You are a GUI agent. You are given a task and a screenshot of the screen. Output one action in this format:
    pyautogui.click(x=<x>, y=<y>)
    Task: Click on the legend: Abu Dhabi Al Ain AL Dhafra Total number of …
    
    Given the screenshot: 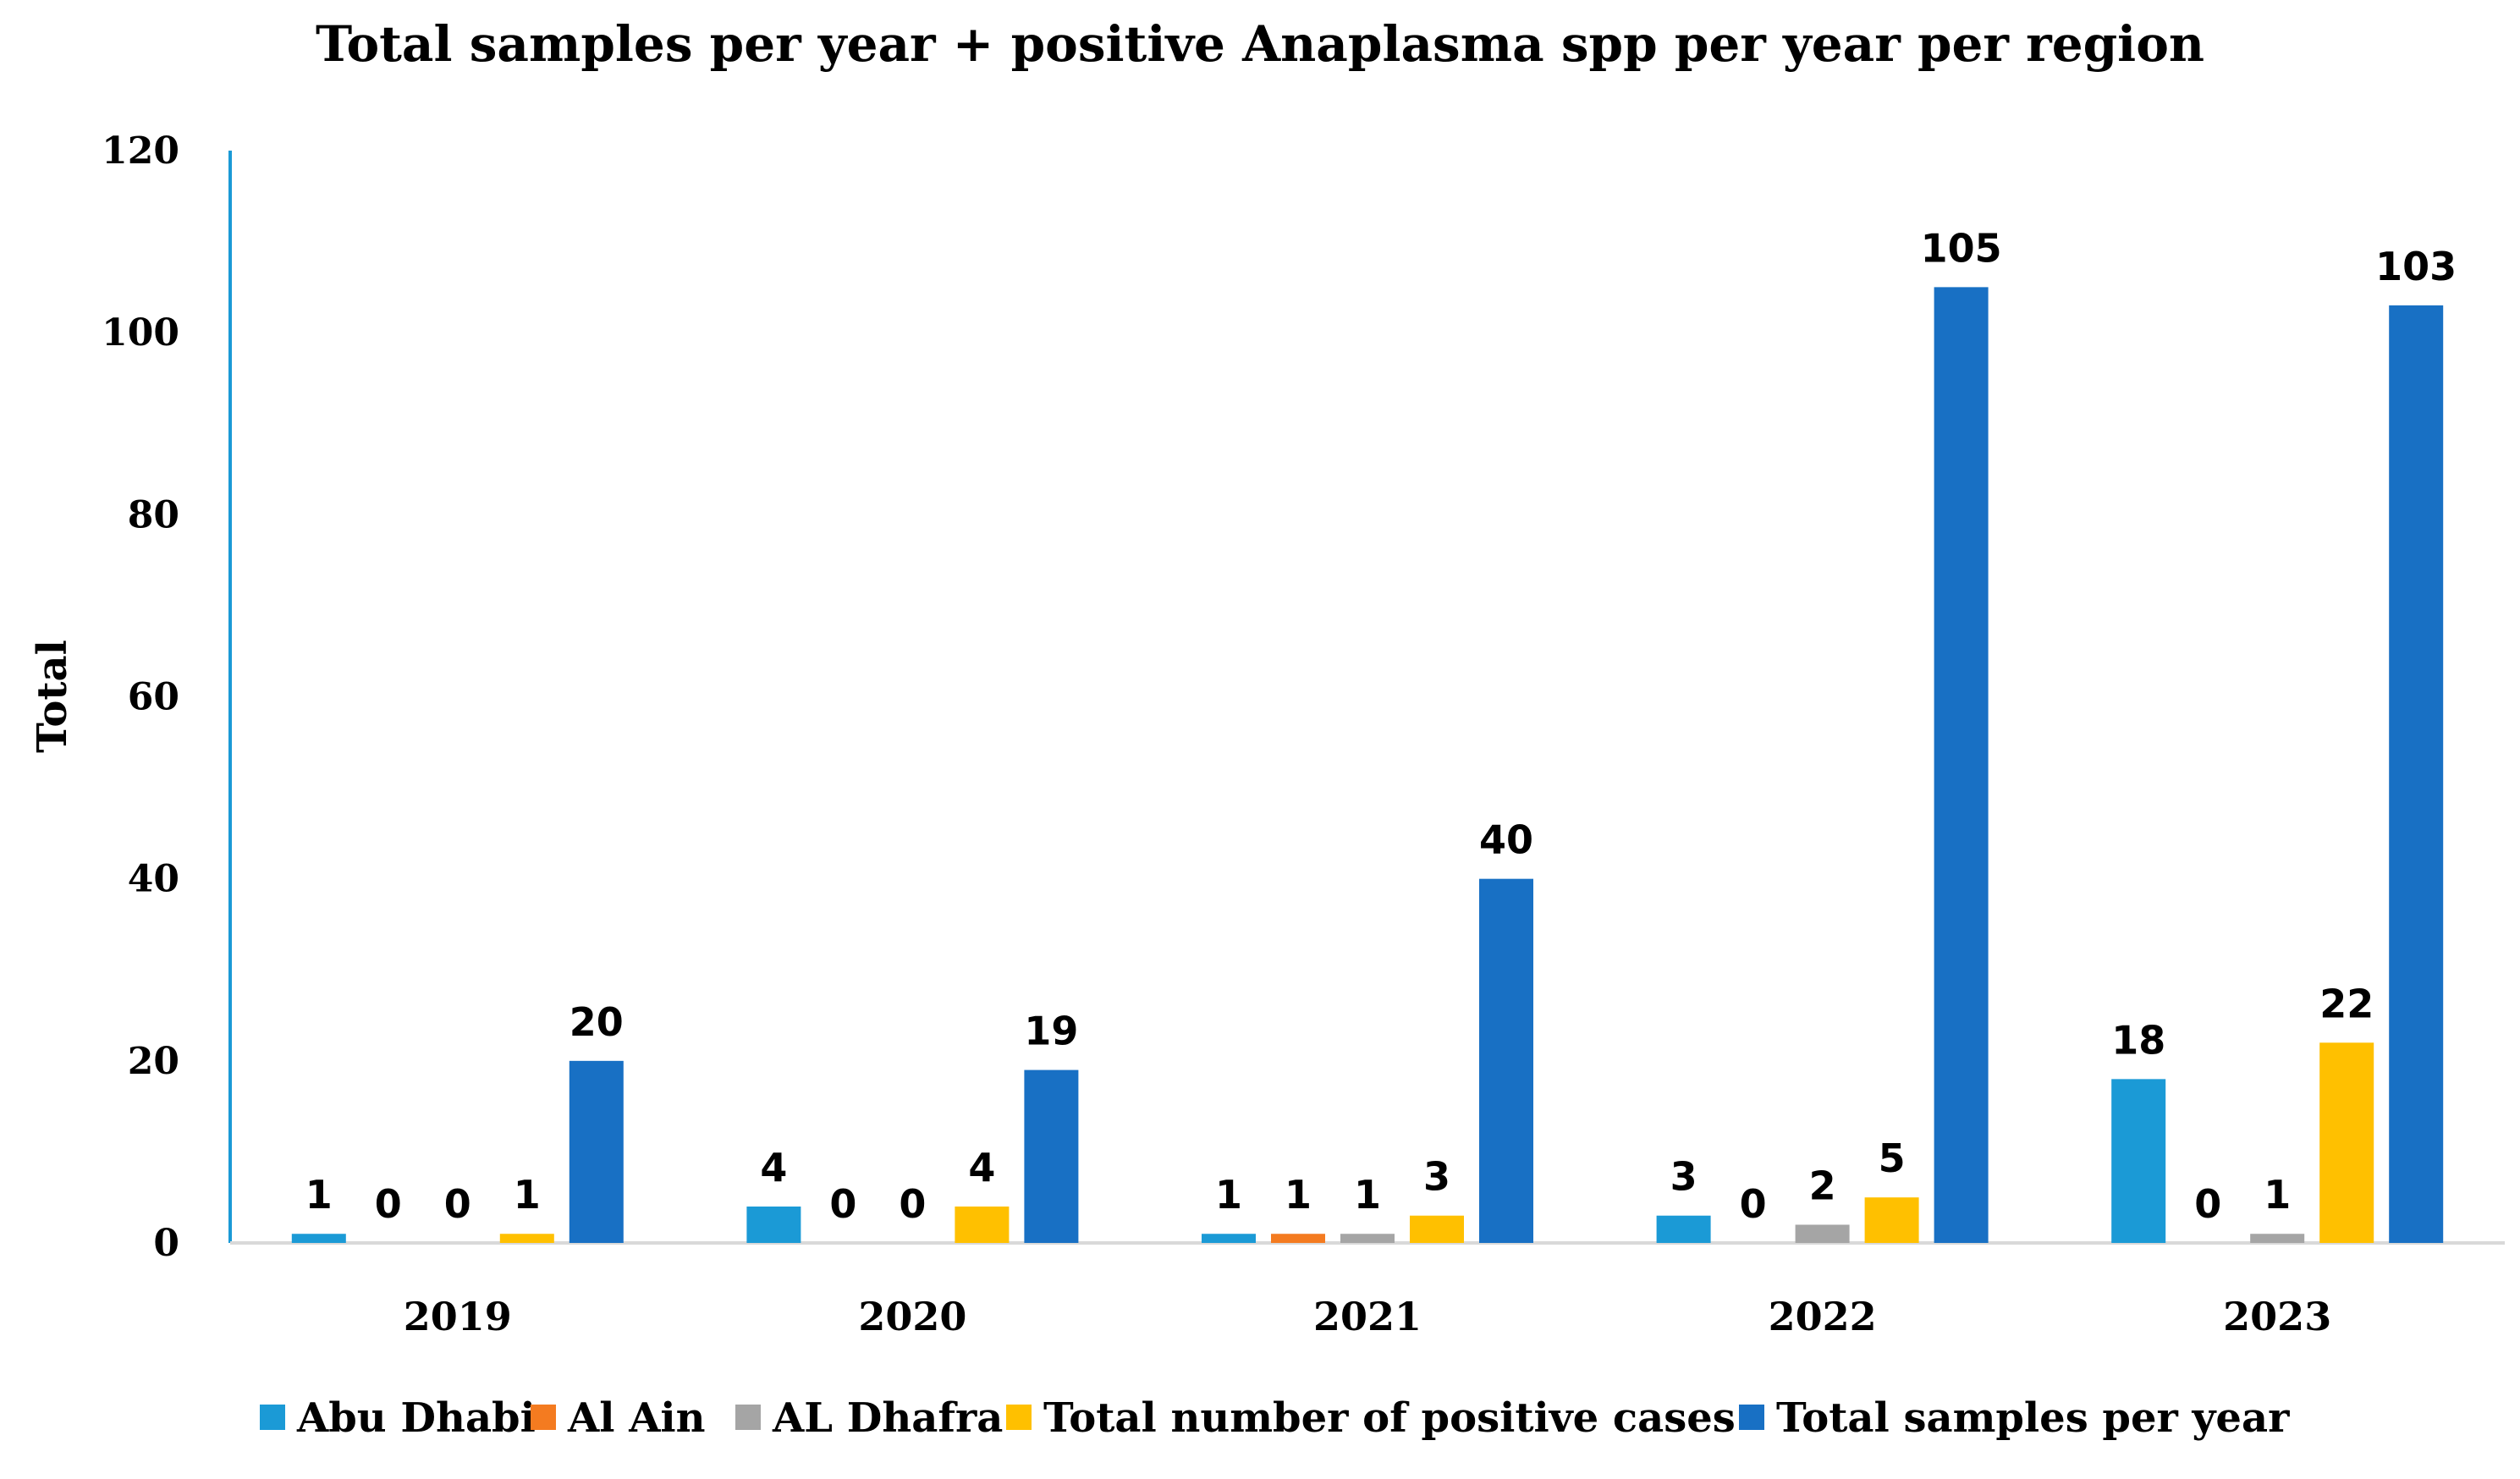 What is the action you would take?
    pyautogui.click(x=1275, y=1418)
    